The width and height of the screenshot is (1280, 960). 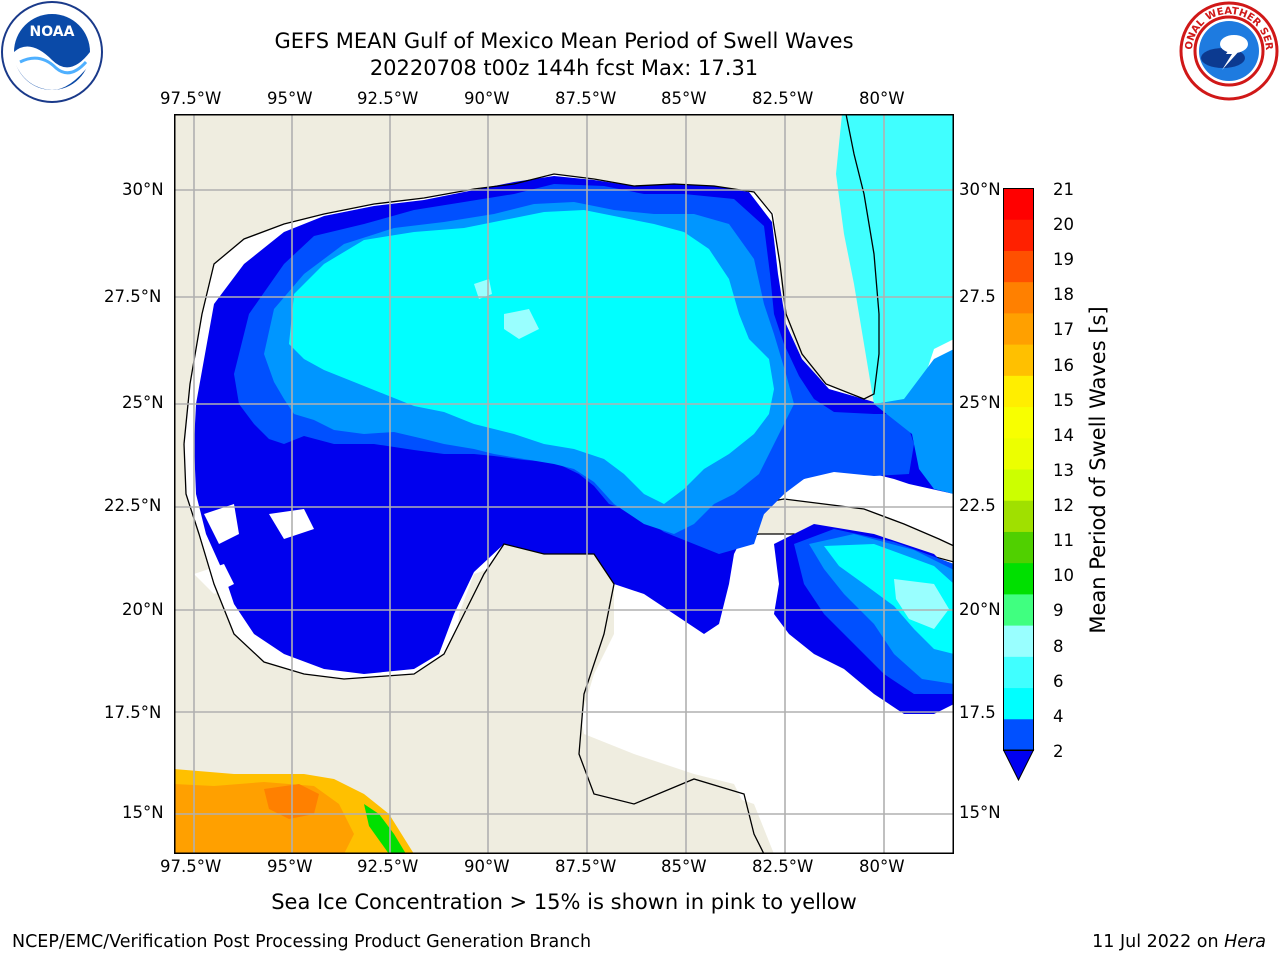 What do you see at coordinates (1058, 751) in the screenshot?
I see `colorbar-tick: 2` at bounding box center [1058, 751].